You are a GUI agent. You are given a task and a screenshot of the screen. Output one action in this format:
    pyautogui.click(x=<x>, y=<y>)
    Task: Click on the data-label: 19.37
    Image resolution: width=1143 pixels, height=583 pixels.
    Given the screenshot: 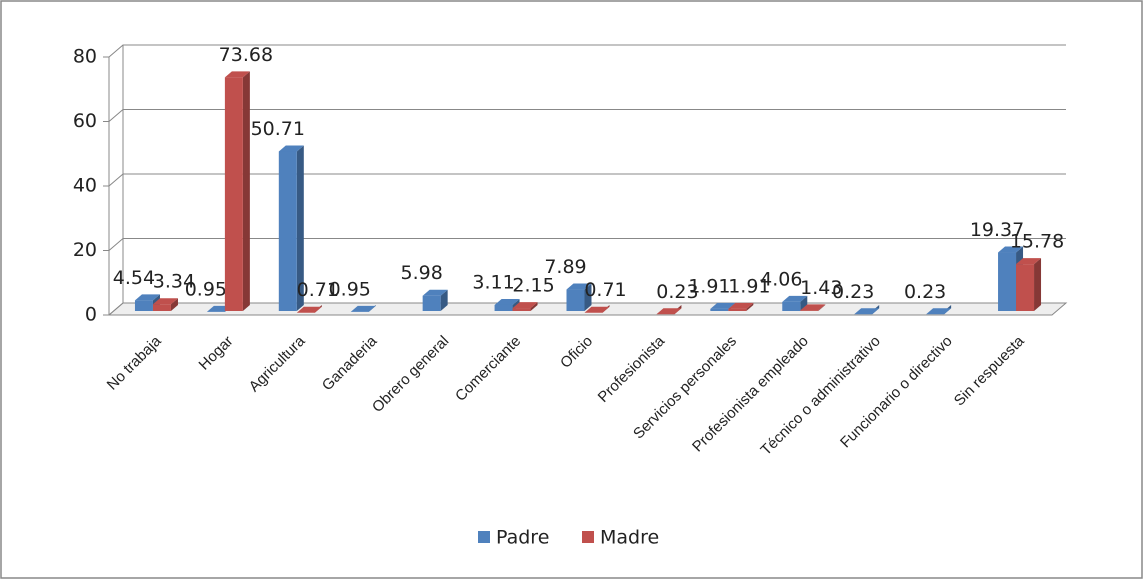 What is the action you would take?
    pyautogui.click(x=997, y=230)
    